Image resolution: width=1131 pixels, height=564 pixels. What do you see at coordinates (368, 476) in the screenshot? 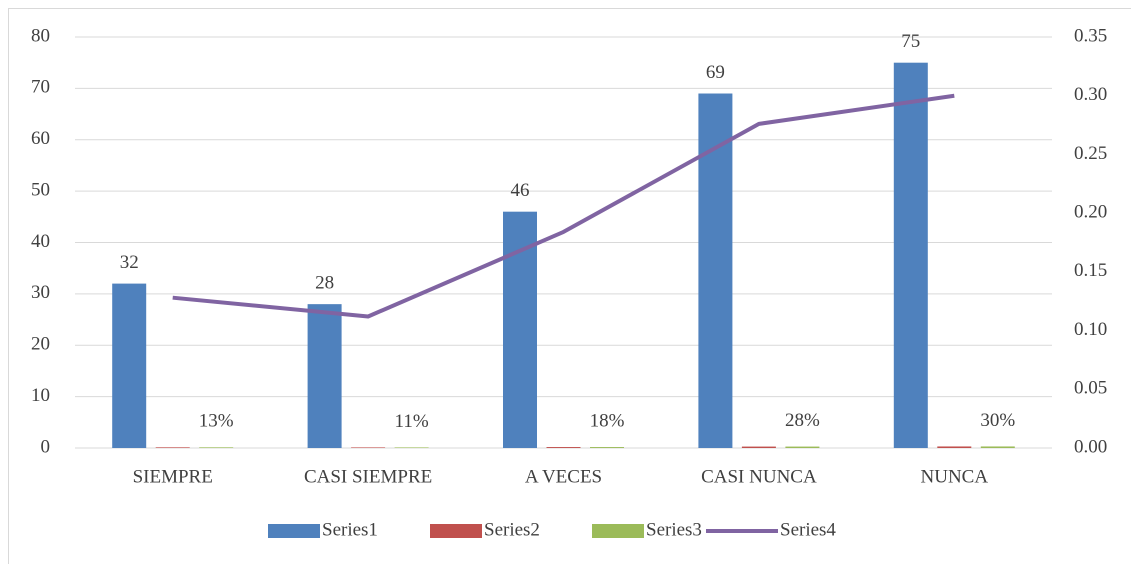
I see `x-tick-label: CASI SIEMPRE` at bounding box center [368, 476].